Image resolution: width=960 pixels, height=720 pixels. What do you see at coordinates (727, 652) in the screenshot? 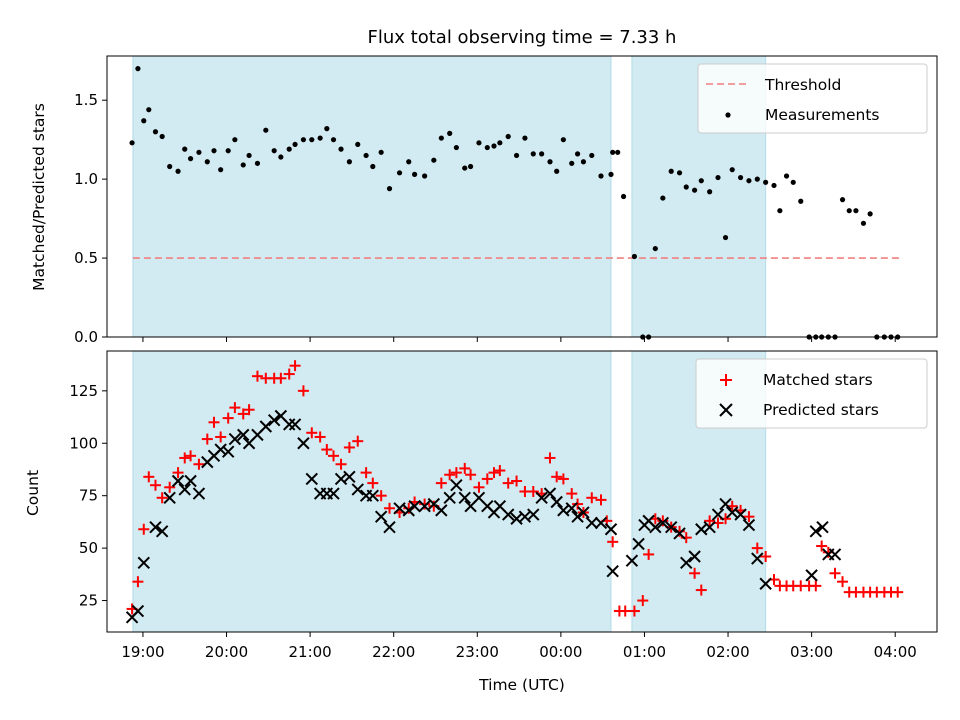
I see `x-tick-label: 02:00` at bounding box center [727, 652].